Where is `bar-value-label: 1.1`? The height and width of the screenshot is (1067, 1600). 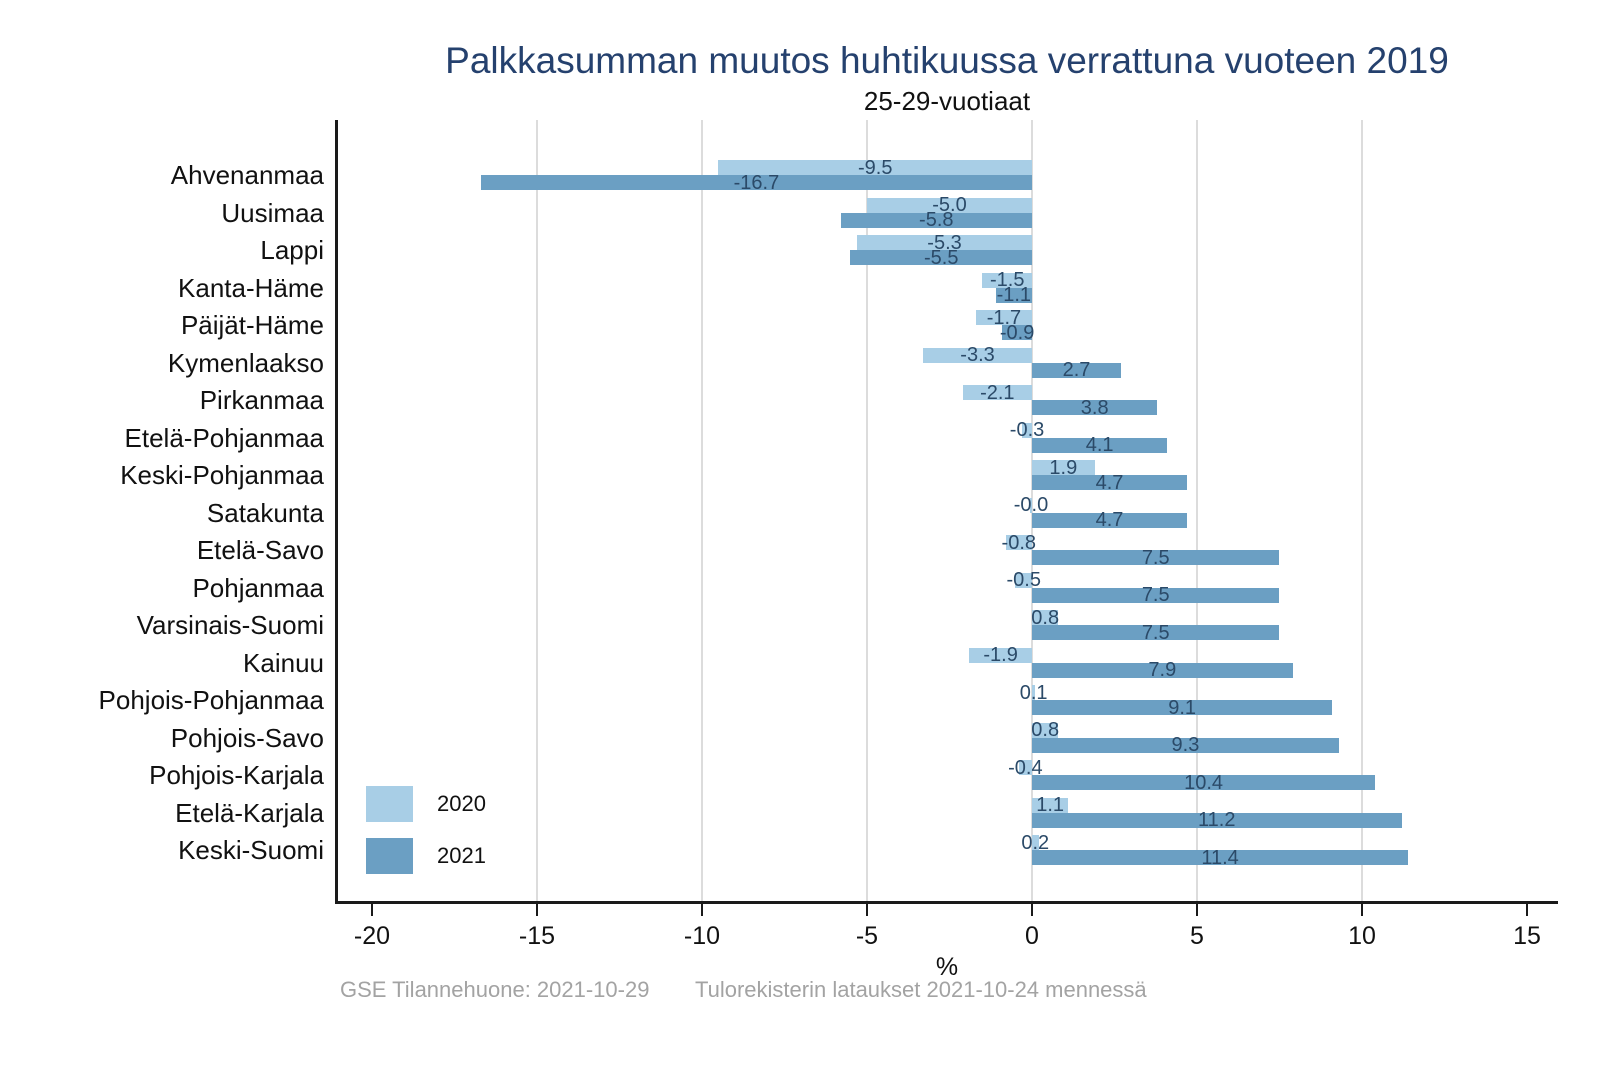 bar-value-label: 1.1 is located at coordinates (1050, 805).